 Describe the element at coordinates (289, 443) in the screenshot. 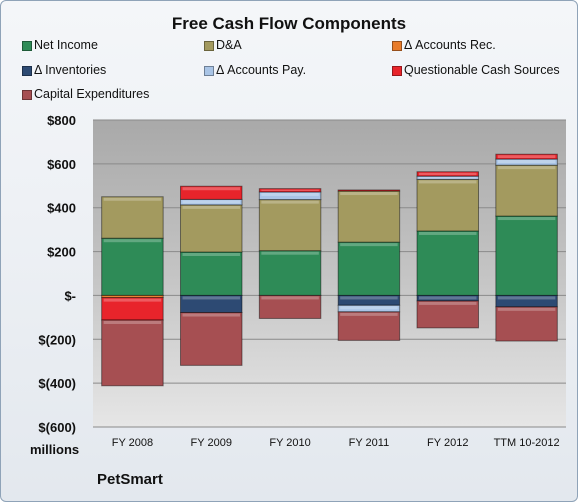

I see `x-tick-label: FY 2010` at that location.